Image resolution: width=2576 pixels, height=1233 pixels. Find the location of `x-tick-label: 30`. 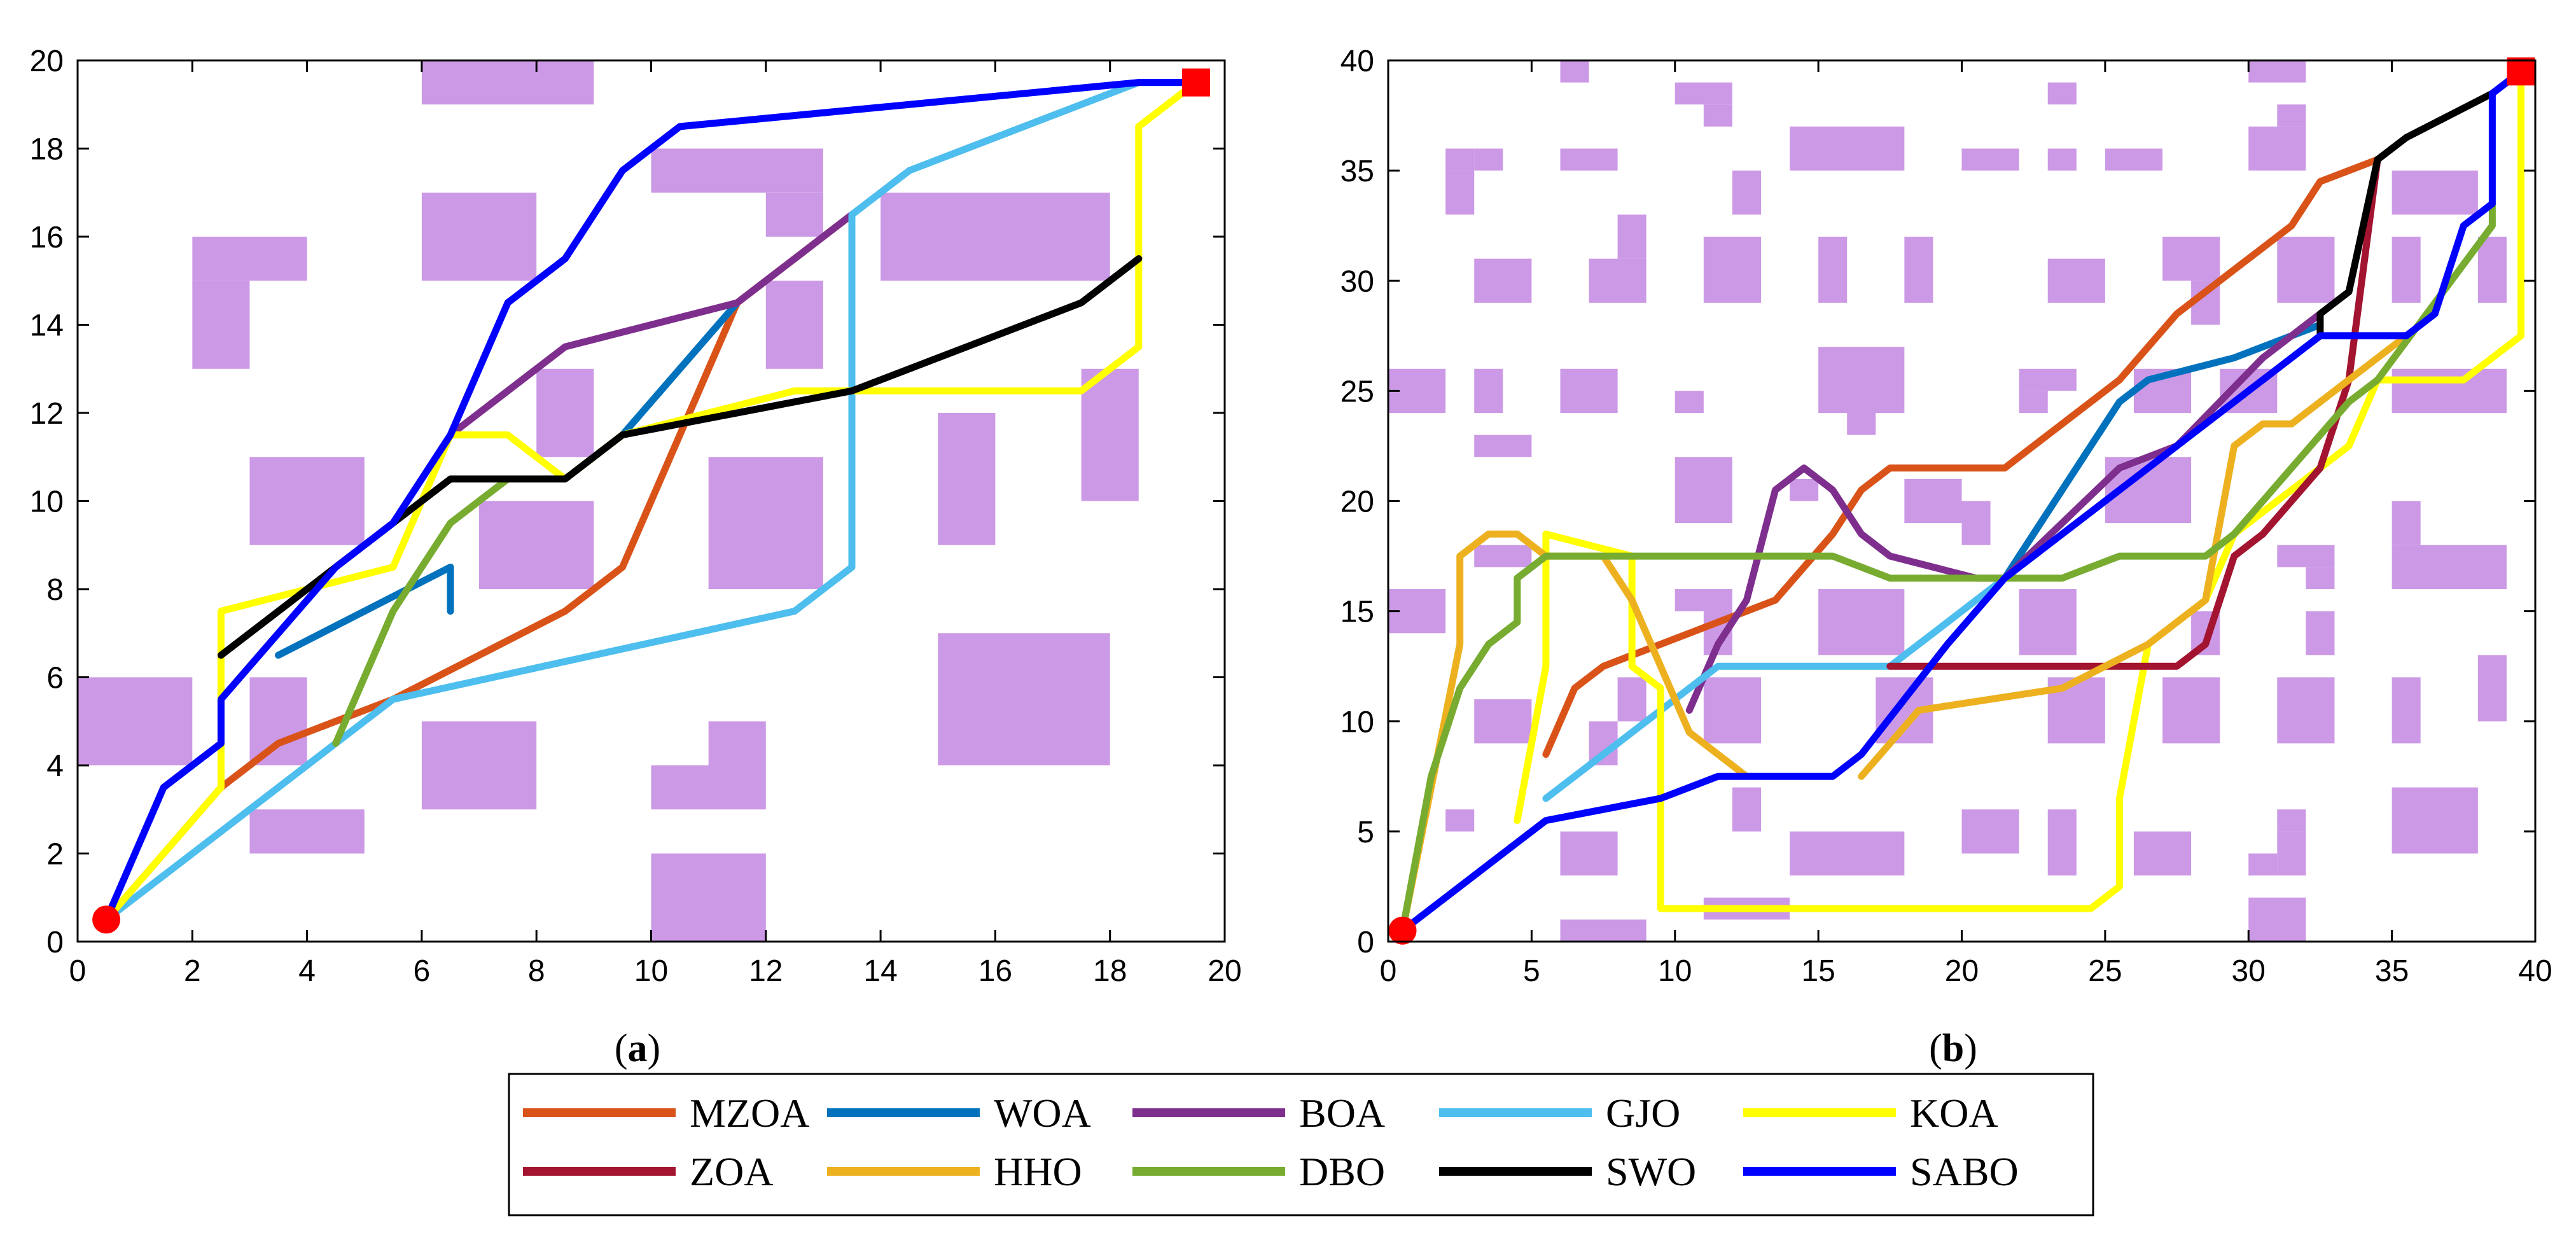

x-tick-label: 30 is located at coordinates (2249, 971).